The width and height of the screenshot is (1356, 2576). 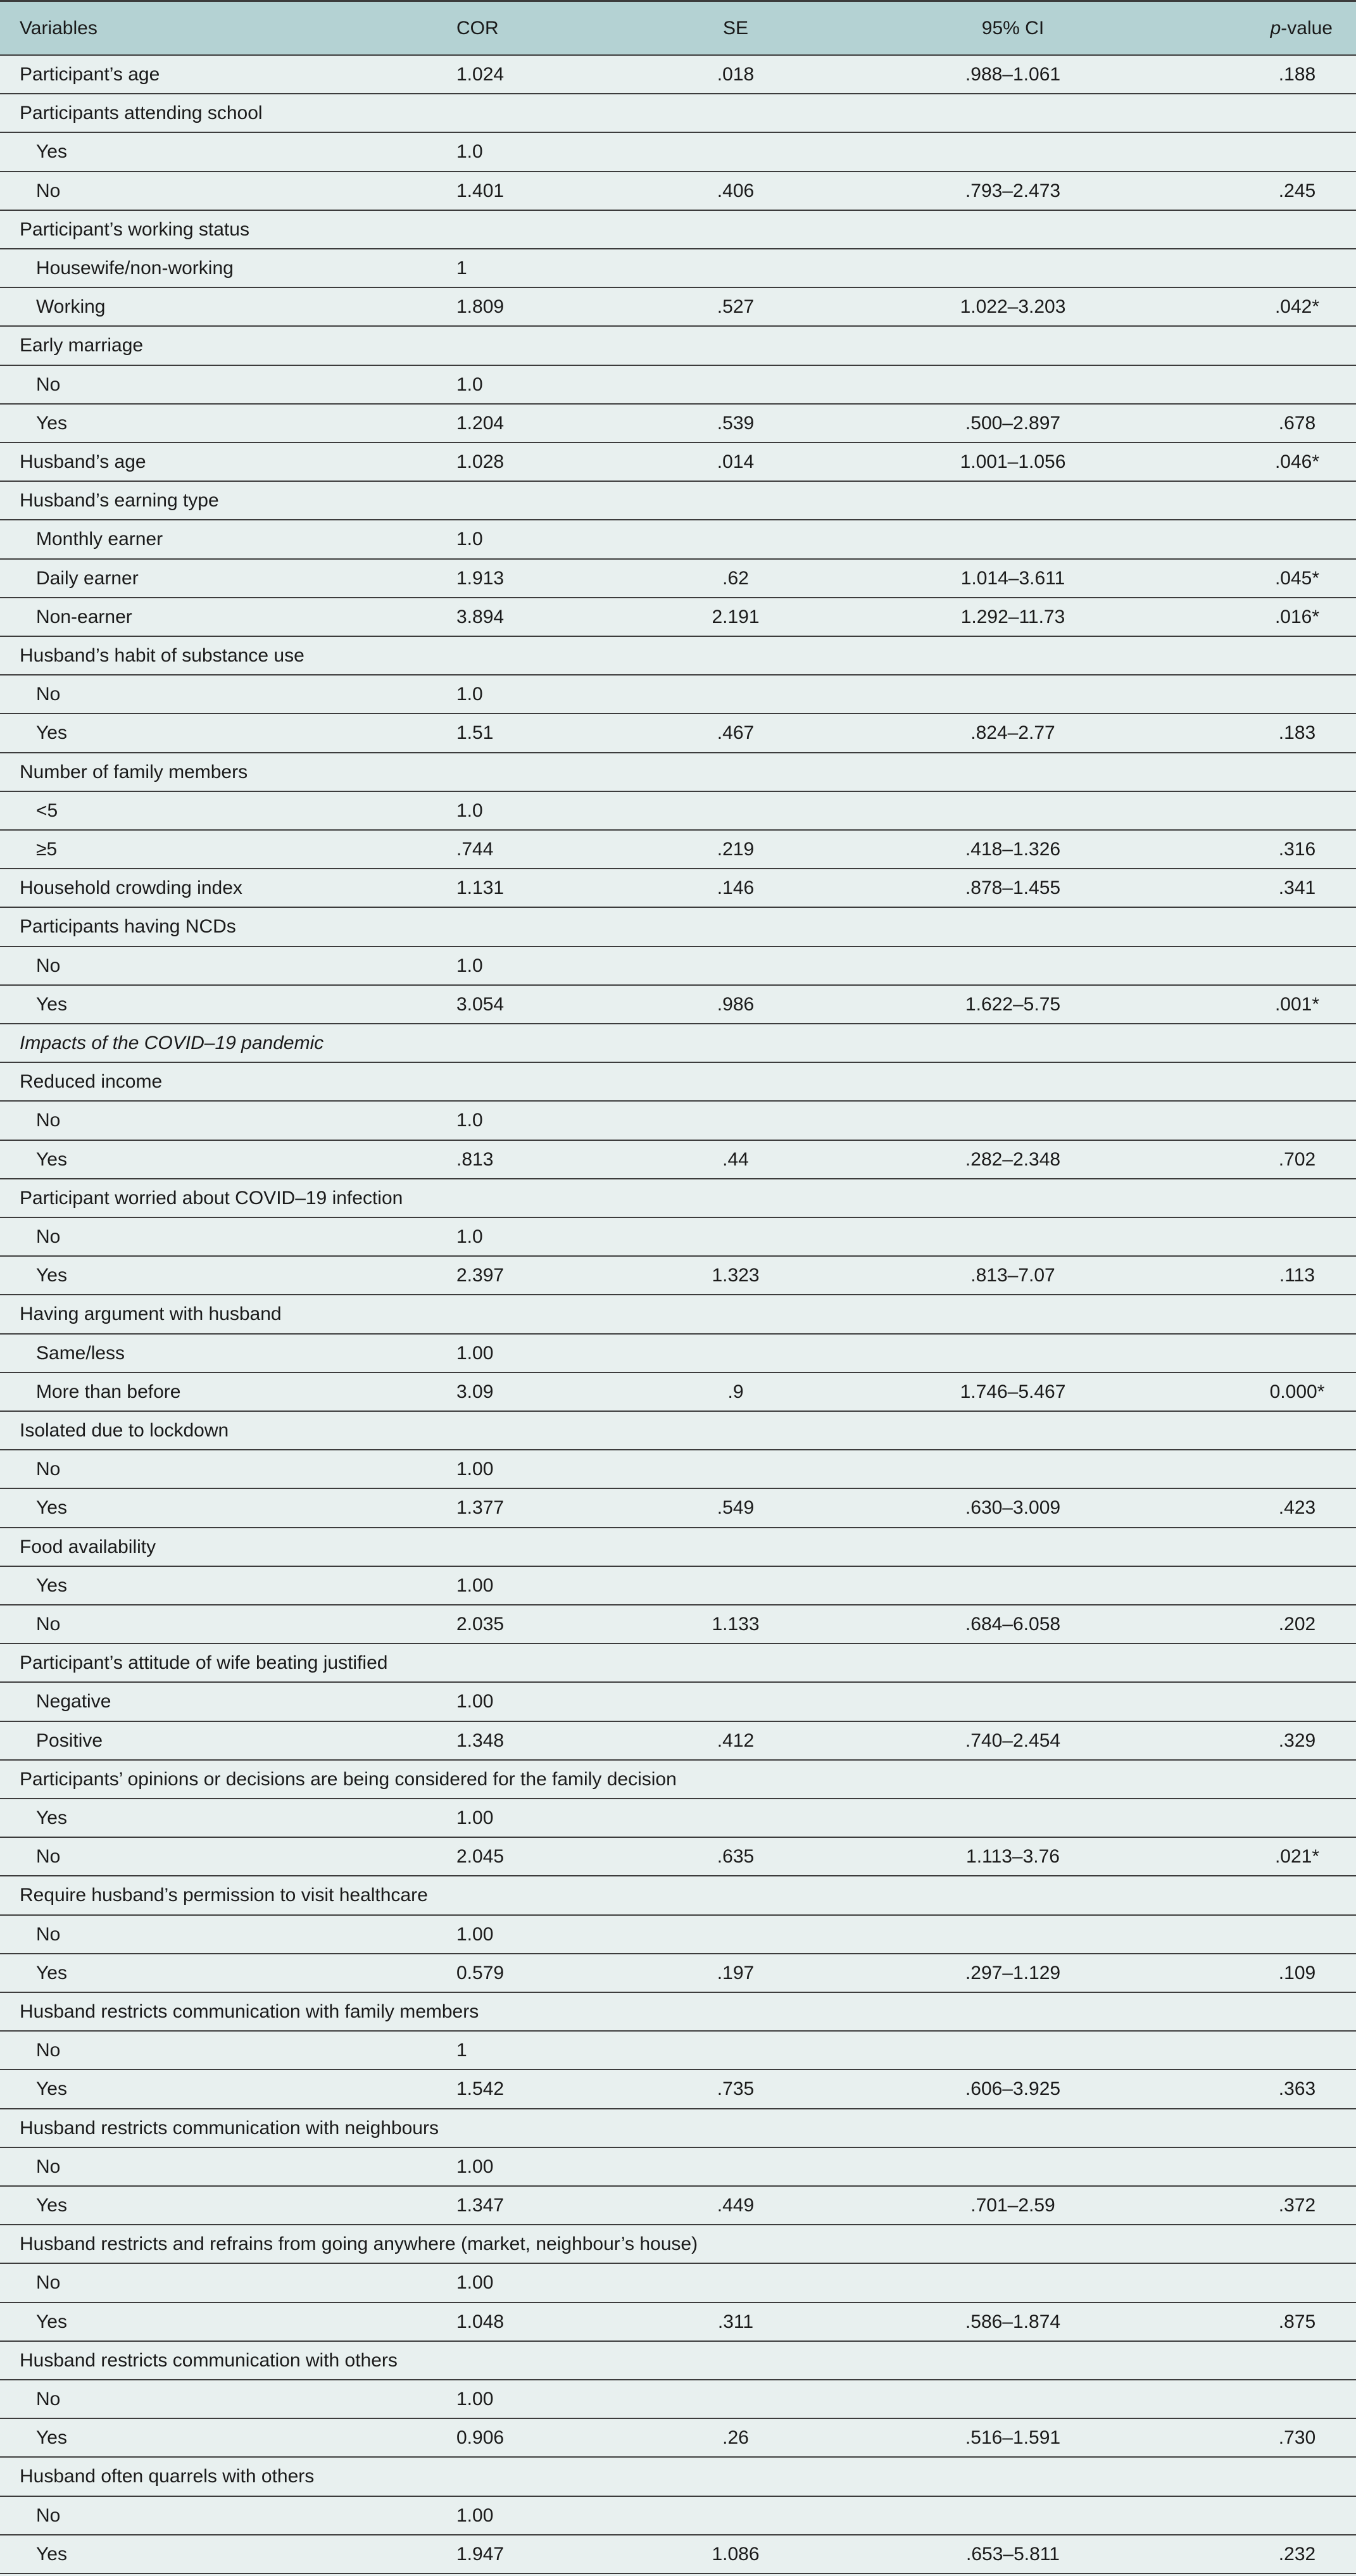 I want to click on table-row: Isolated due to lockdown, so click(x=678, y=1431).